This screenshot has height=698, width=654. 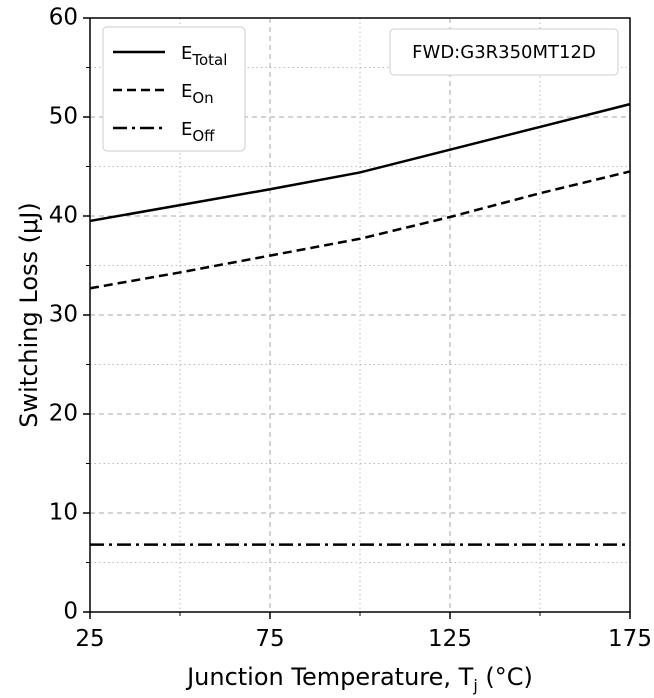 What do you see at coordinates (269, 639) in the screenshot?
I see `x-tick-label: 75` at bounding box center [269, 639].